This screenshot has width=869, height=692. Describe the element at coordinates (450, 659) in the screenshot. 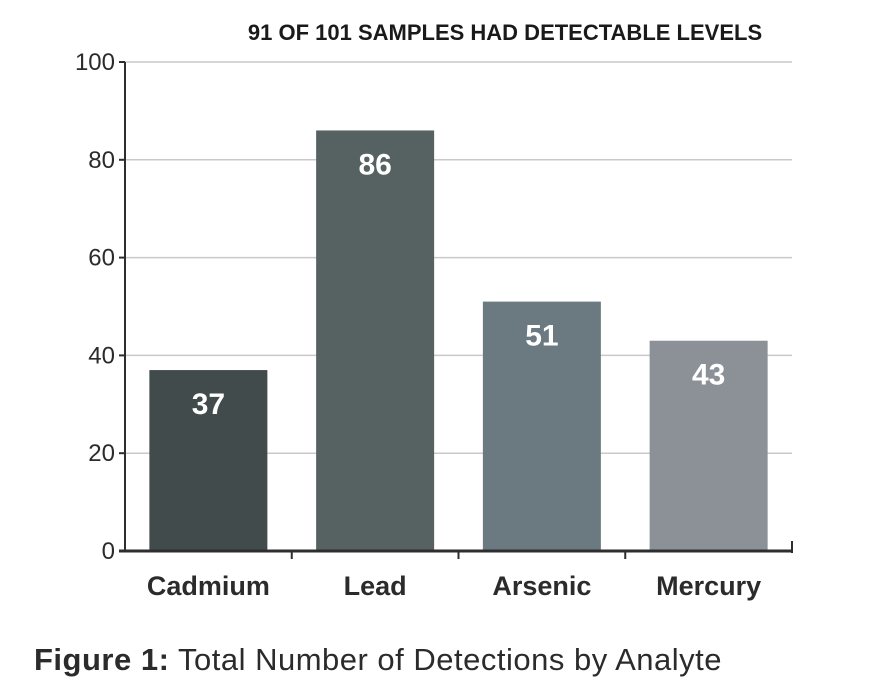

I see `caption-text: Total Number of Detections by Analyte` at that location.